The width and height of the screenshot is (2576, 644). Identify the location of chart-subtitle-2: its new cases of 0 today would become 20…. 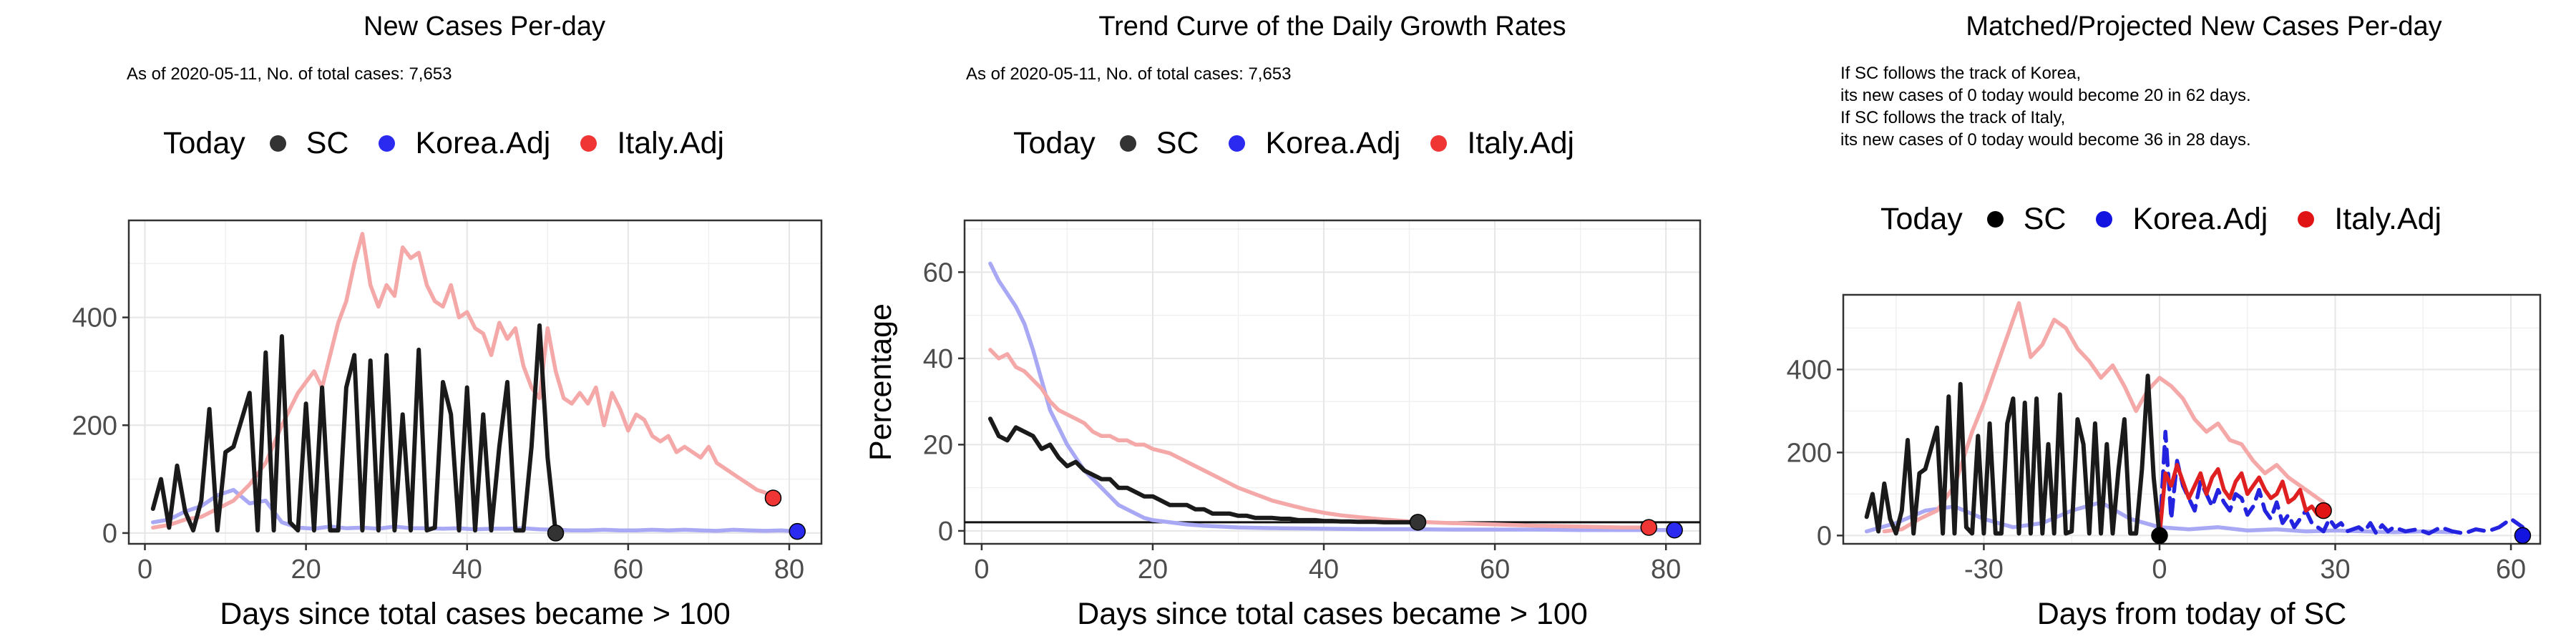
(2045, 95).